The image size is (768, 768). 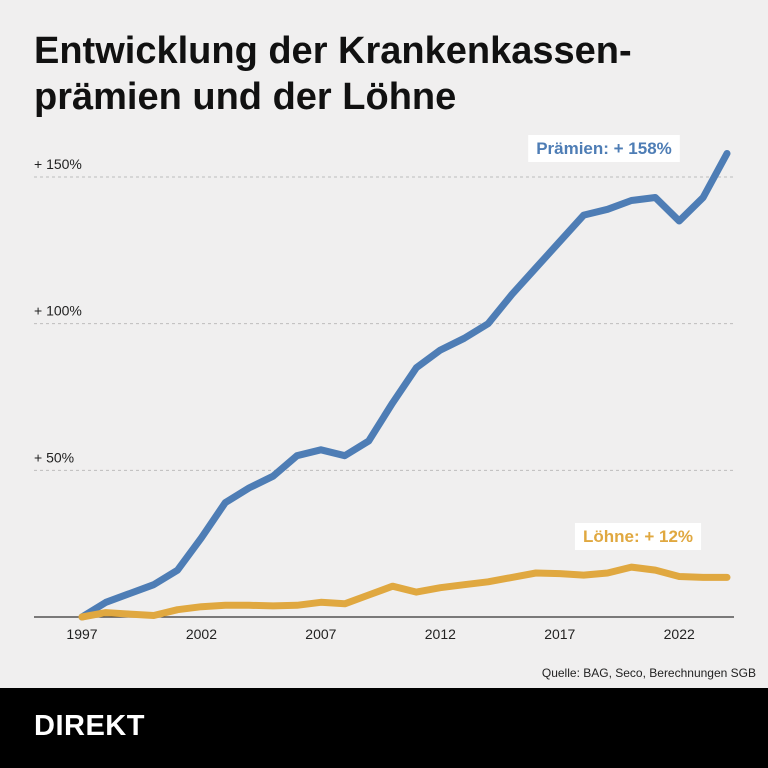 I want to click on x-tick-label-2: 2007, so click(x=320, y=634).